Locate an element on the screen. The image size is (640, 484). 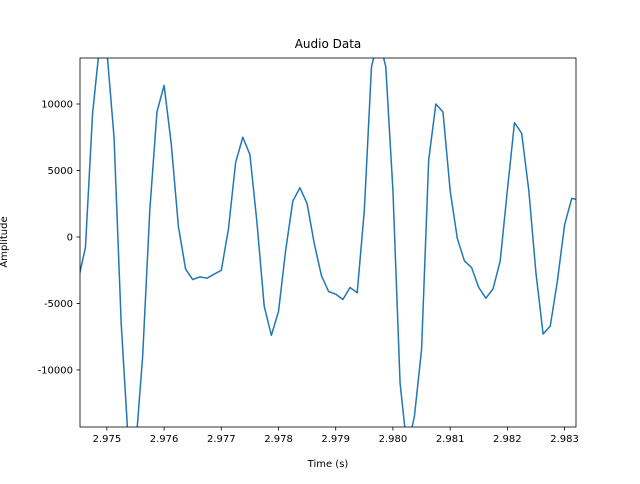
x-tick-label: 2.981 is located at coordinates (450, 439).